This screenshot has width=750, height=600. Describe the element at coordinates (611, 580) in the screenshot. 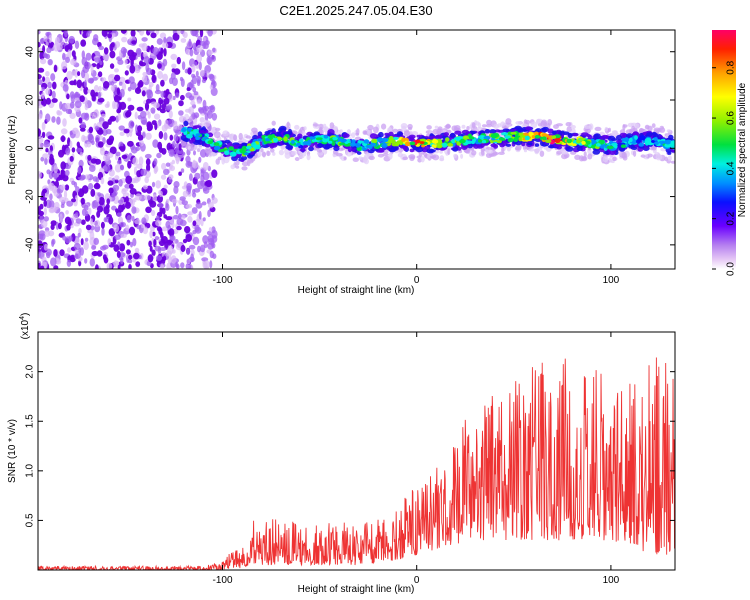

I see `snr-x-tick-label: 100` at that location.